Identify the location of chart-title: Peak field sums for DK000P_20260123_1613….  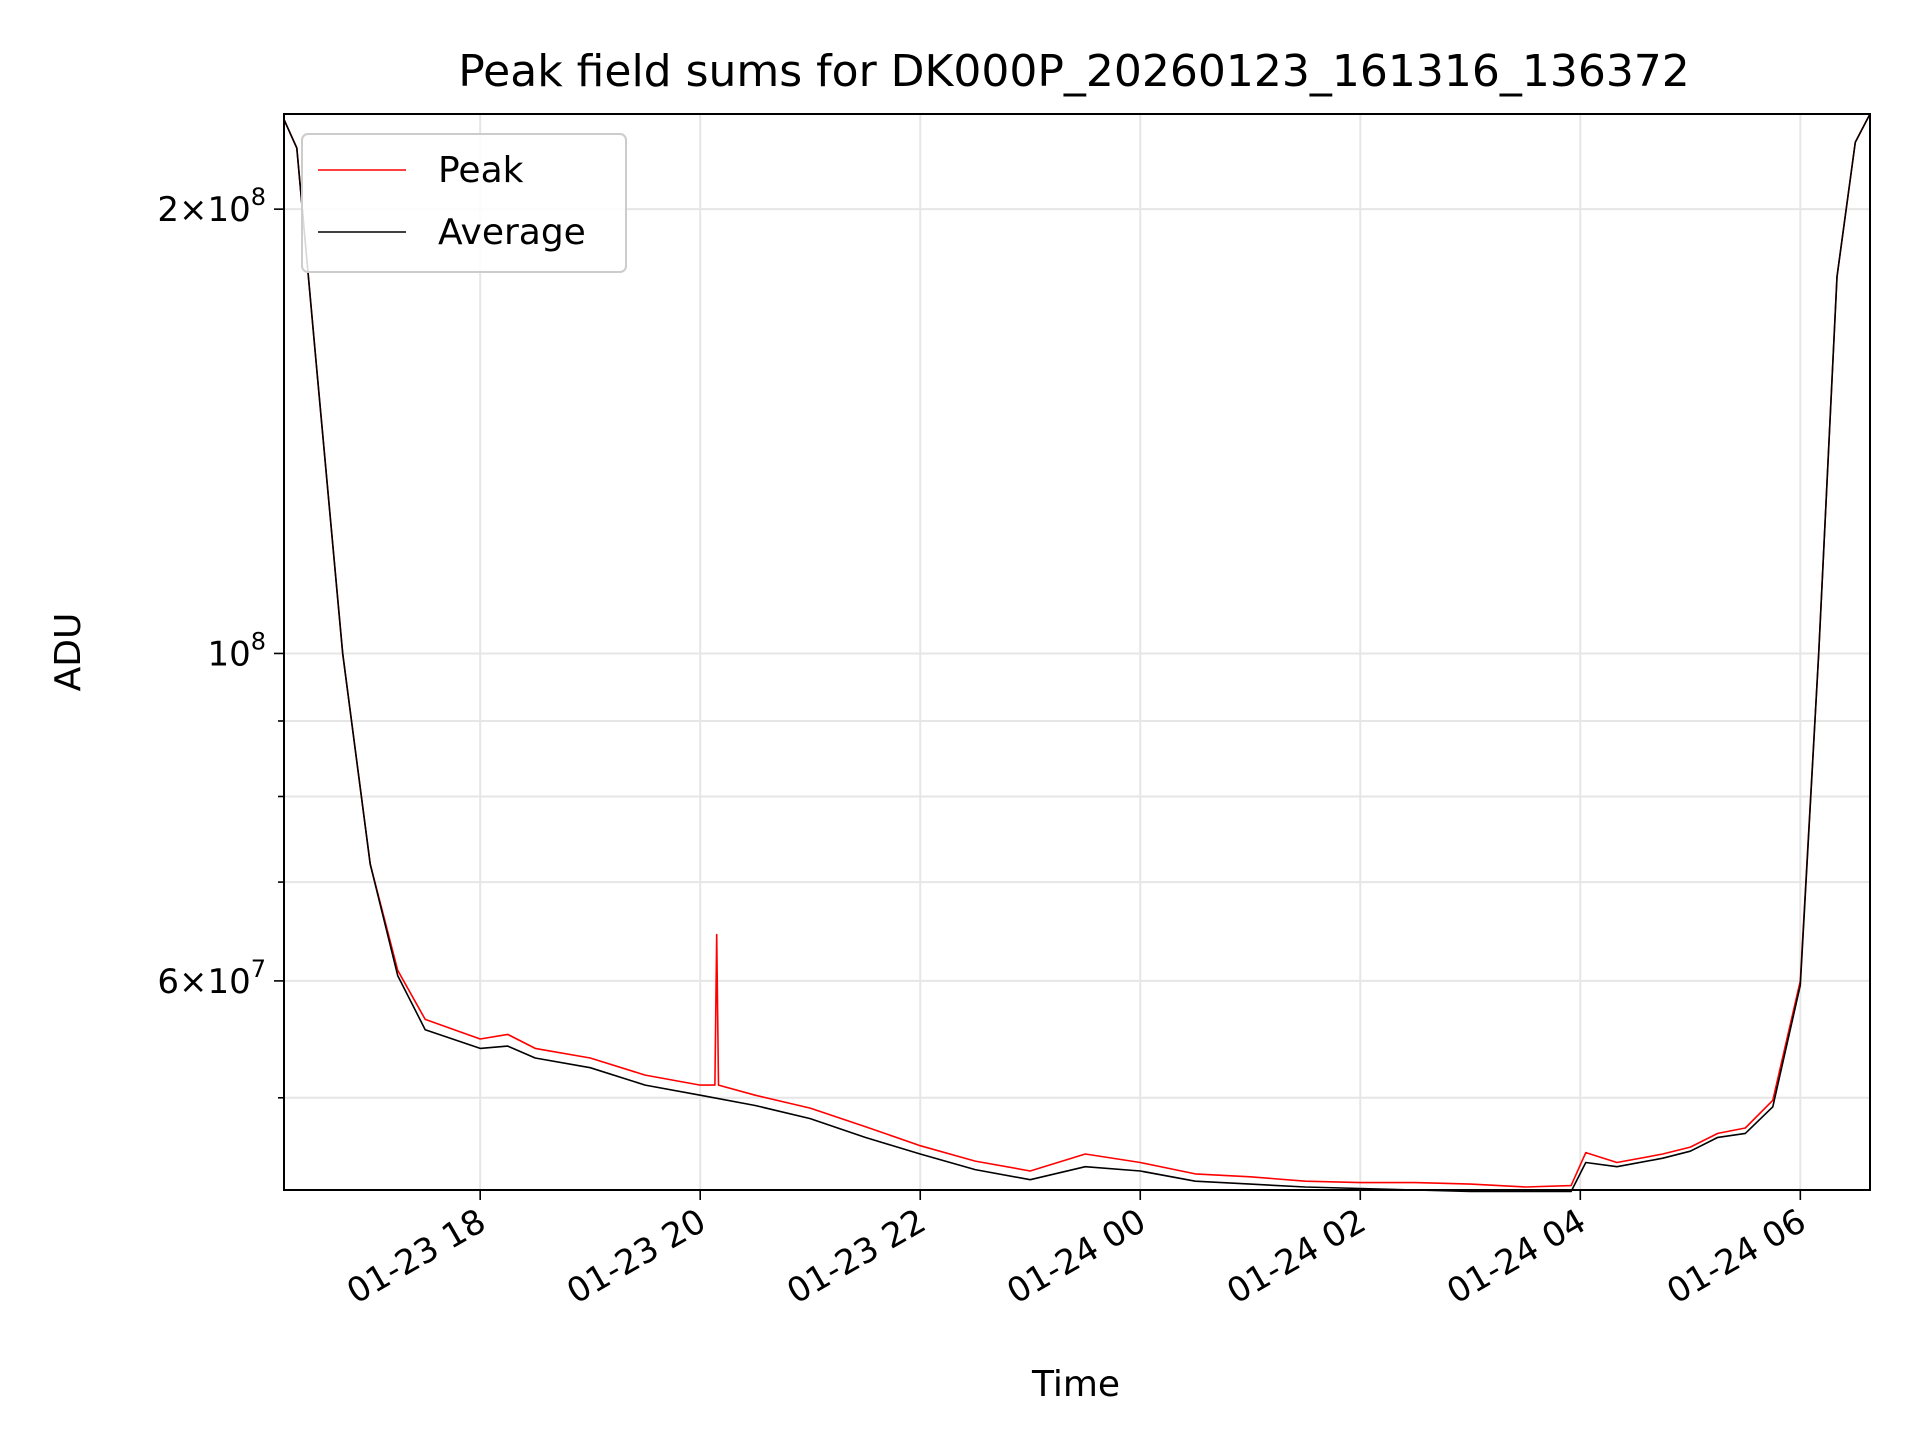
(1074, 71).